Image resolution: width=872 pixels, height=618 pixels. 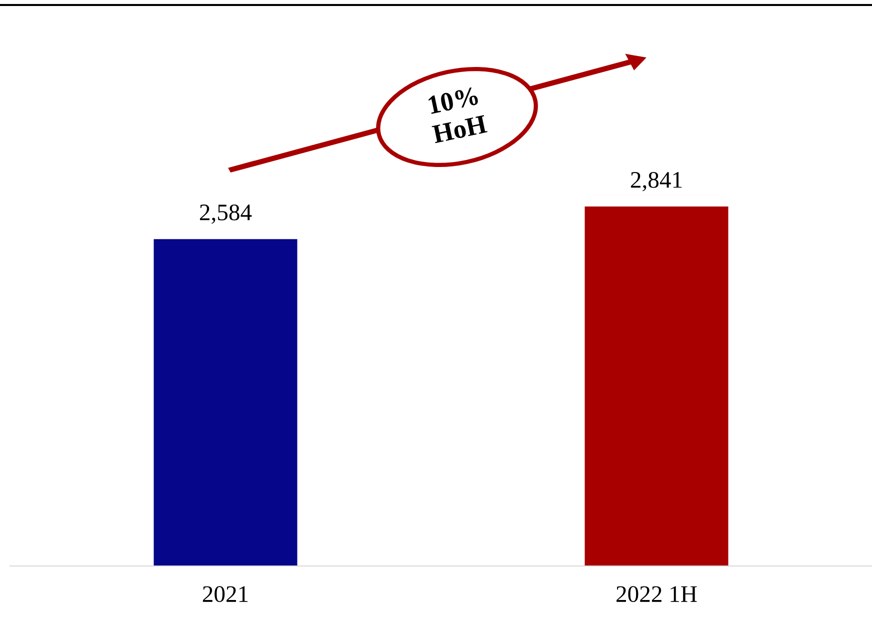 What do you see at coordinates (656, 182) in the screenshot?
I see `data-label: 2,841` at bounding box center [656, 182].